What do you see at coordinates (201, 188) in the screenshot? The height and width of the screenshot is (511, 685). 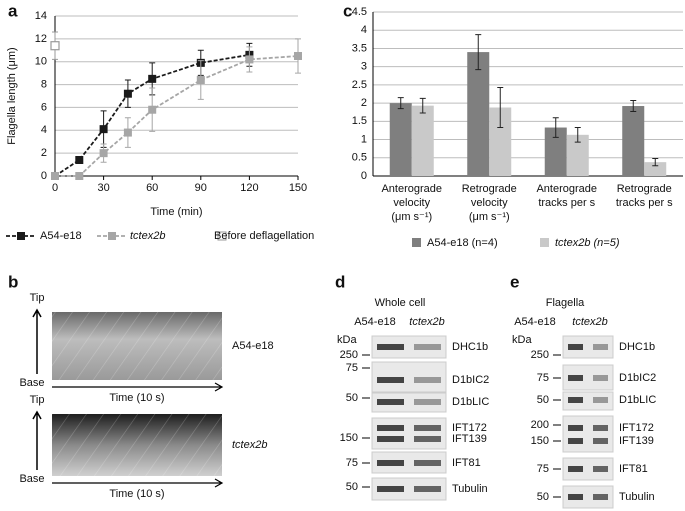 I see `x-tick-label: 90` at bounding box center [201, 188].